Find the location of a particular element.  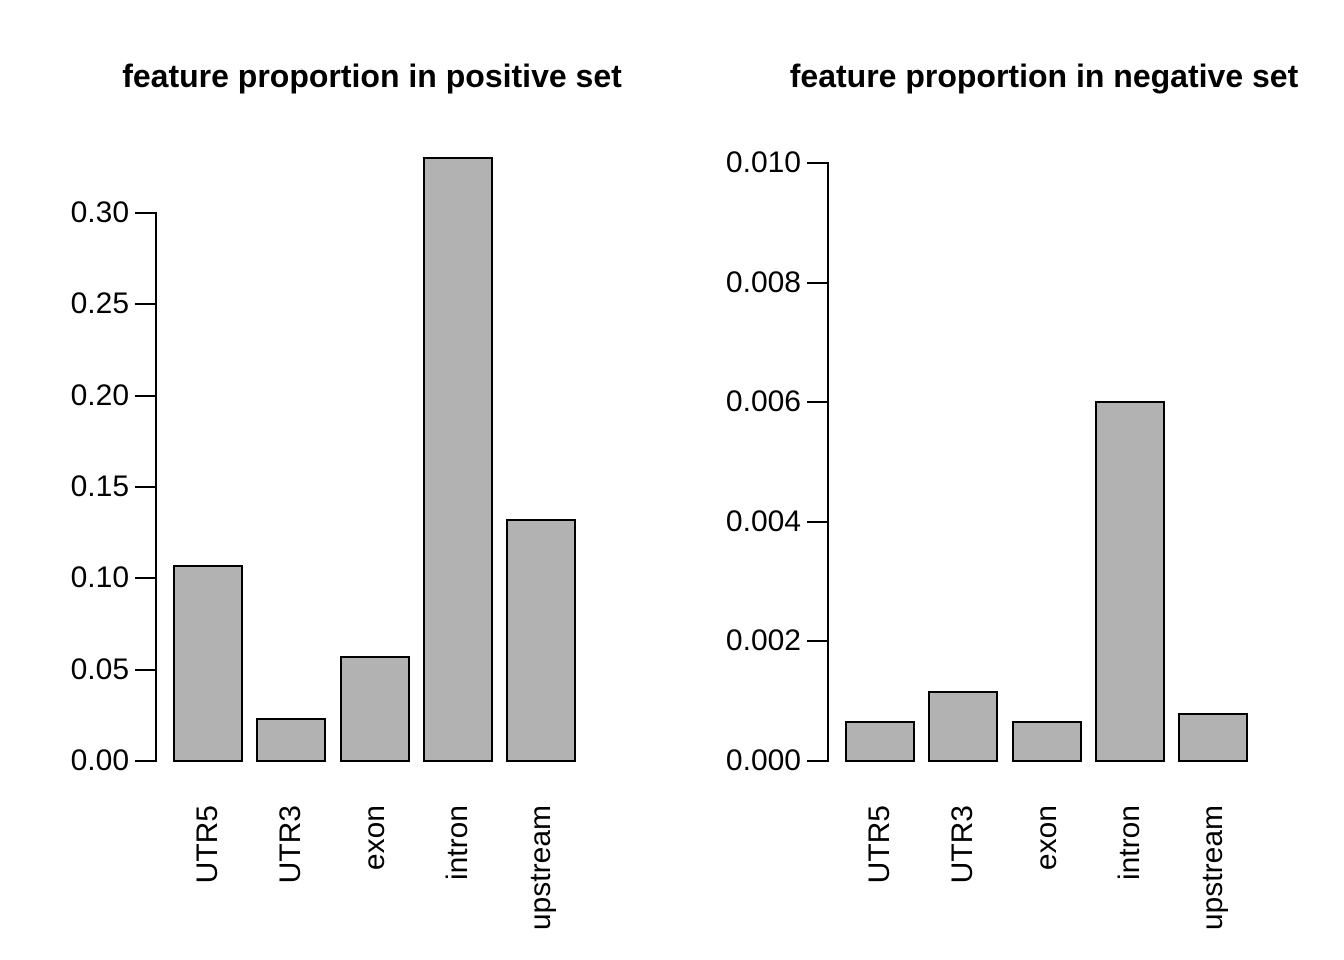

y-tick-label: 0.20 is located at coordinates (99, 395).